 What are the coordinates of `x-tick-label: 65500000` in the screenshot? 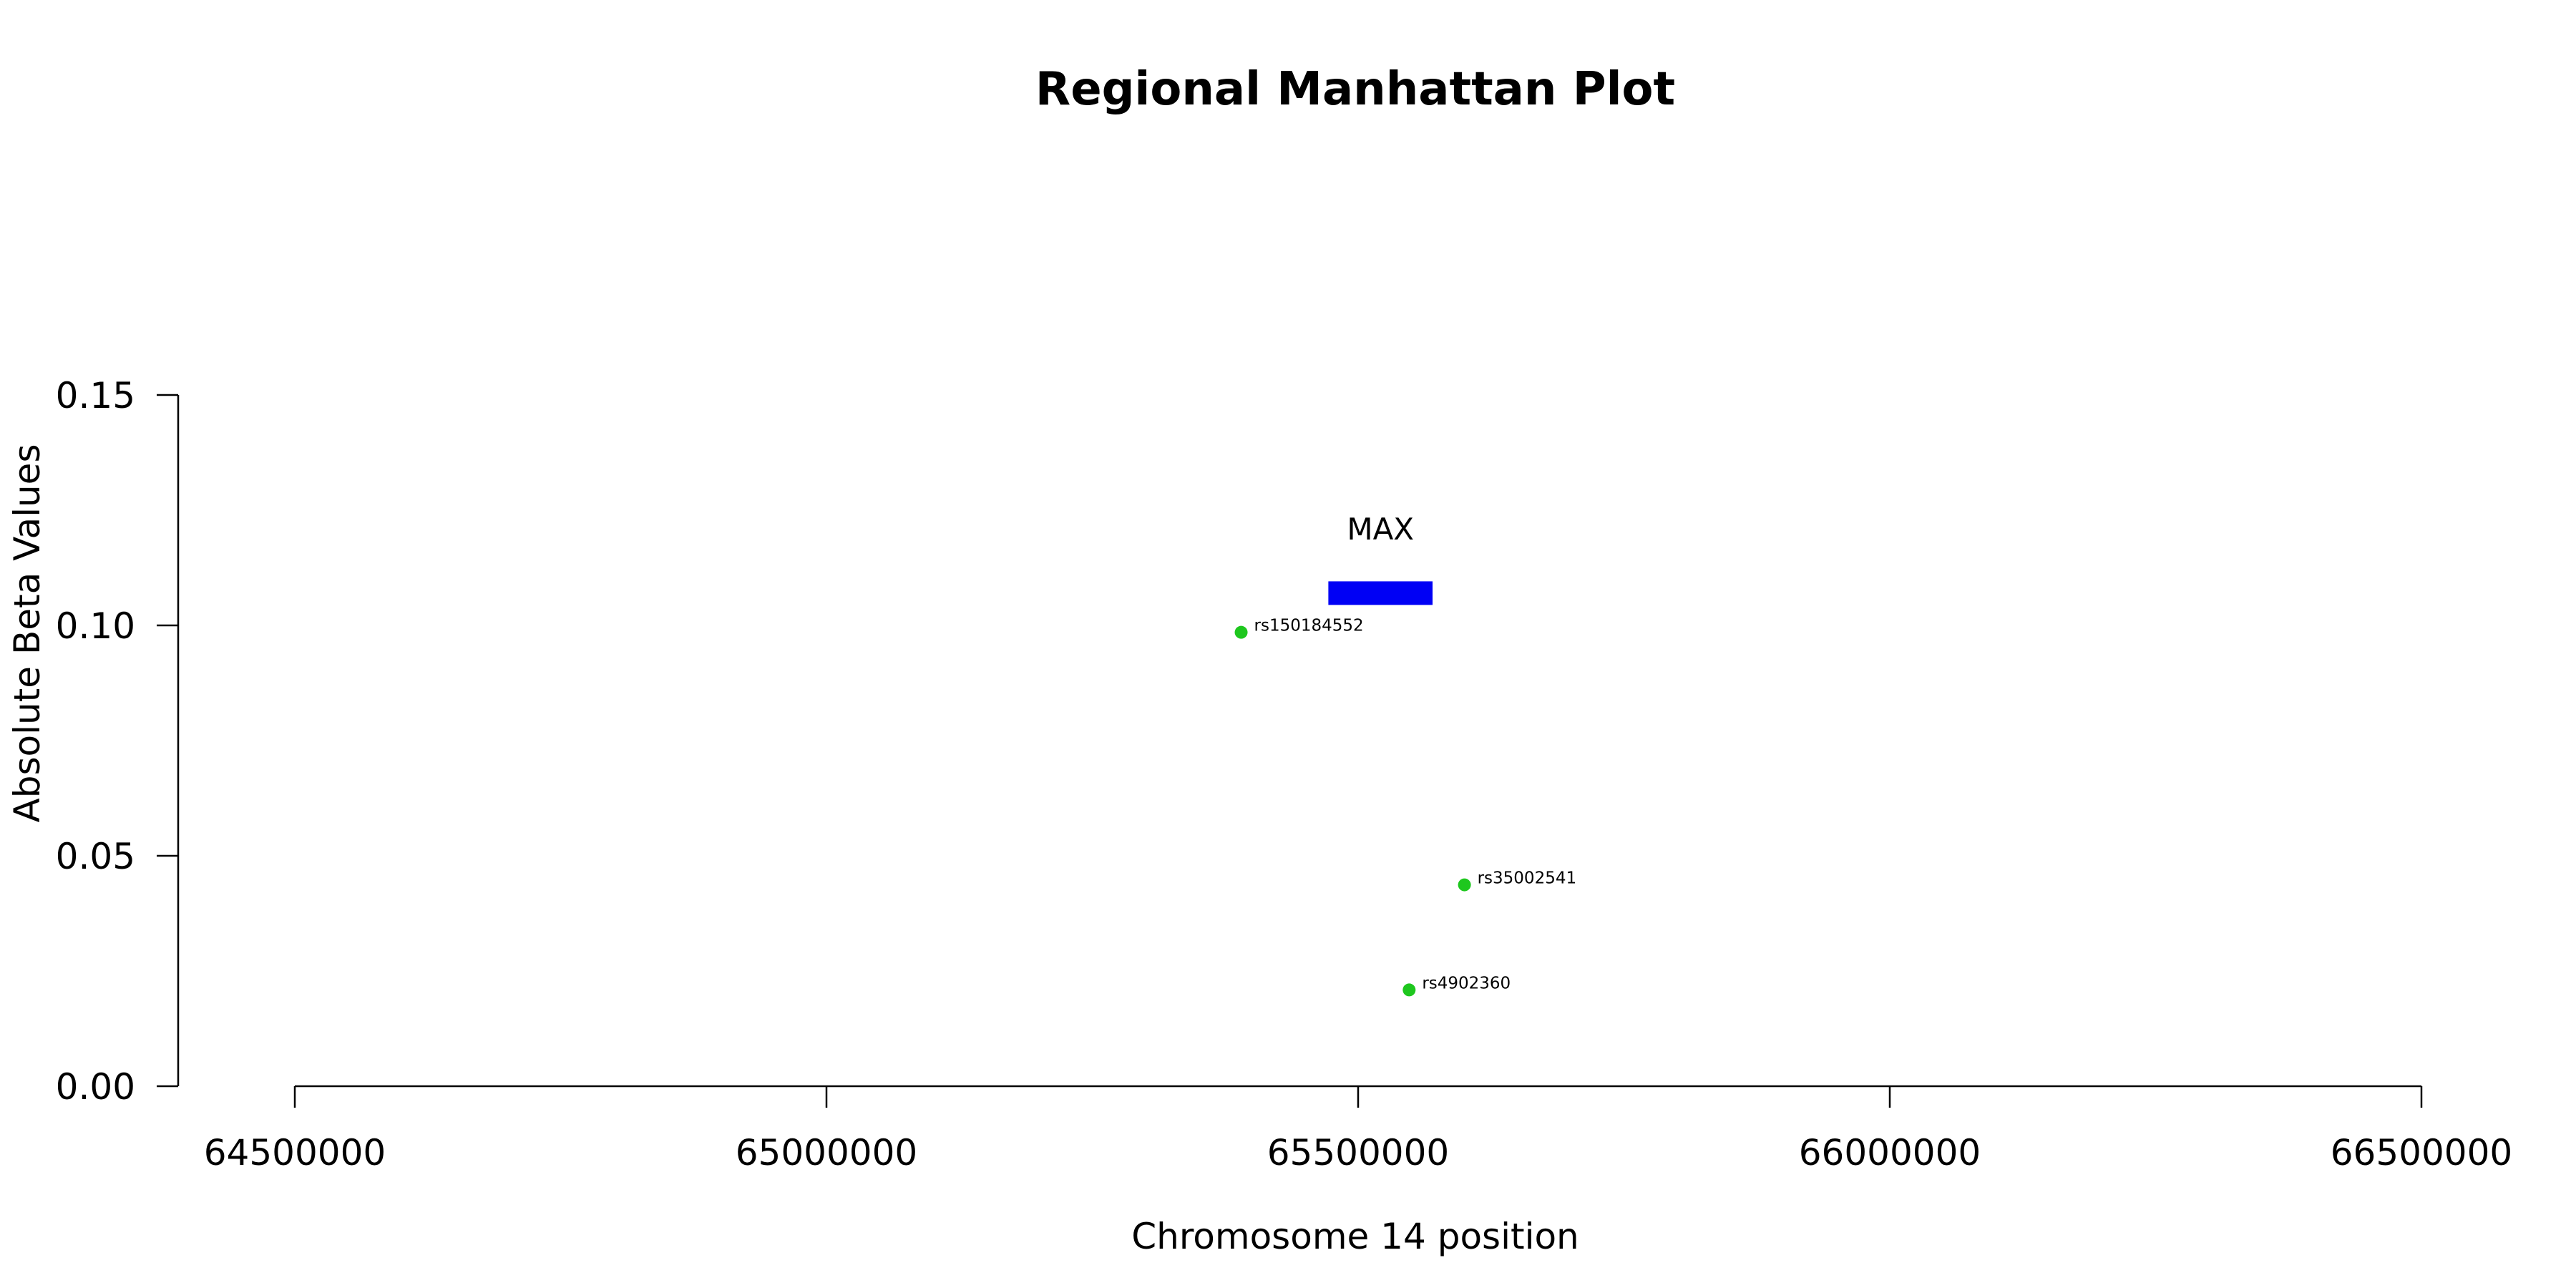 It's located at (1358, 1153).